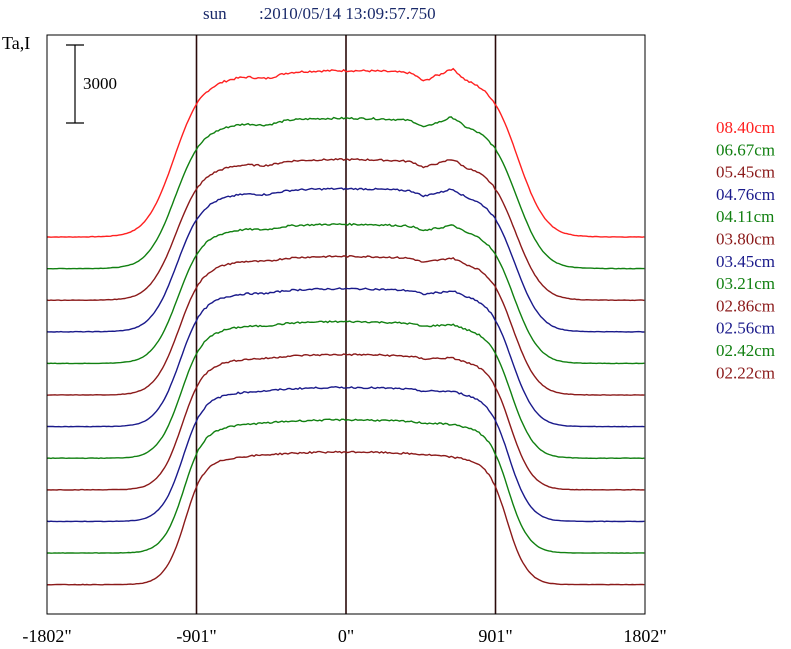 The image size is (791, 649). What do you see at coordinates (745, 127) in the screenshot?
I see `legend-label-08.40cm: 08.40cm` at bounding box center [745, 127].